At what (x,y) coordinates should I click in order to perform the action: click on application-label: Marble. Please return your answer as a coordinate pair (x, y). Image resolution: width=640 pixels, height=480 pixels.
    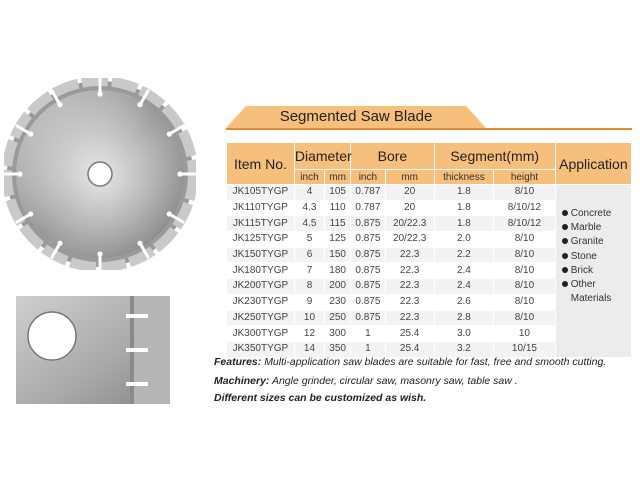
    Looking at the image, I should click on (586, 228).